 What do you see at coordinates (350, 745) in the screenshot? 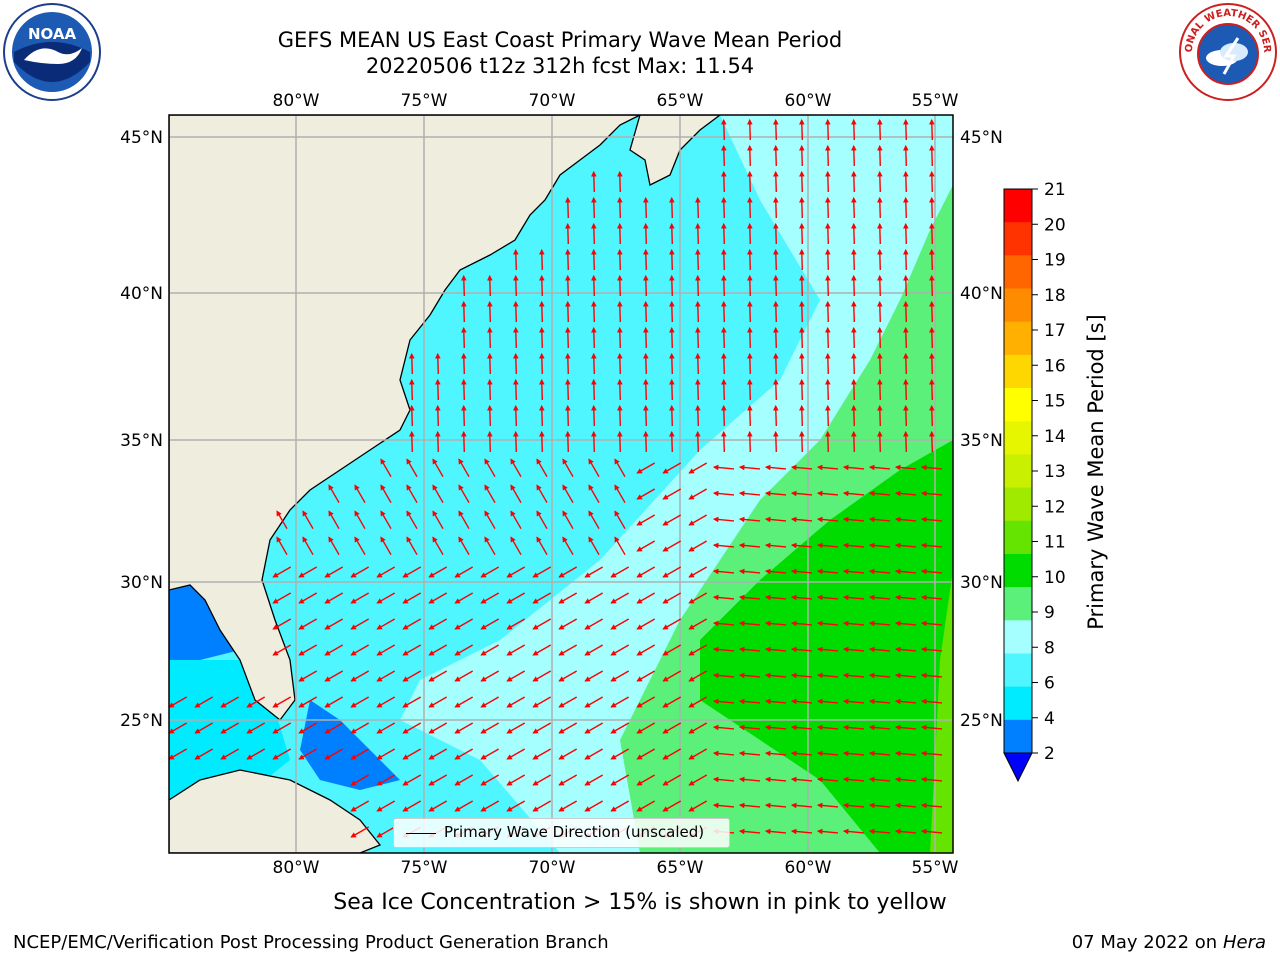
I see `period-contour-2-4-bahamas` at bounding box center [350, 745].